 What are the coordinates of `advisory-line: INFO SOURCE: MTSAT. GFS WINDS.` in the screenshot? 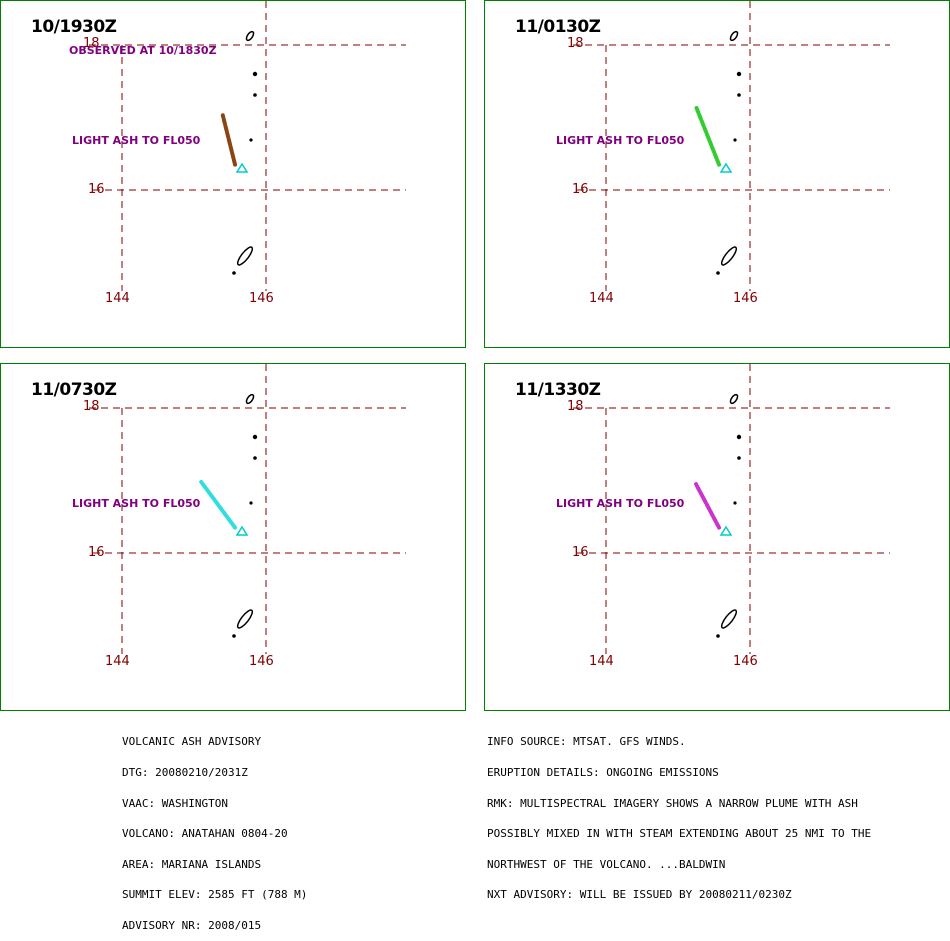 It's located at (586, 742).